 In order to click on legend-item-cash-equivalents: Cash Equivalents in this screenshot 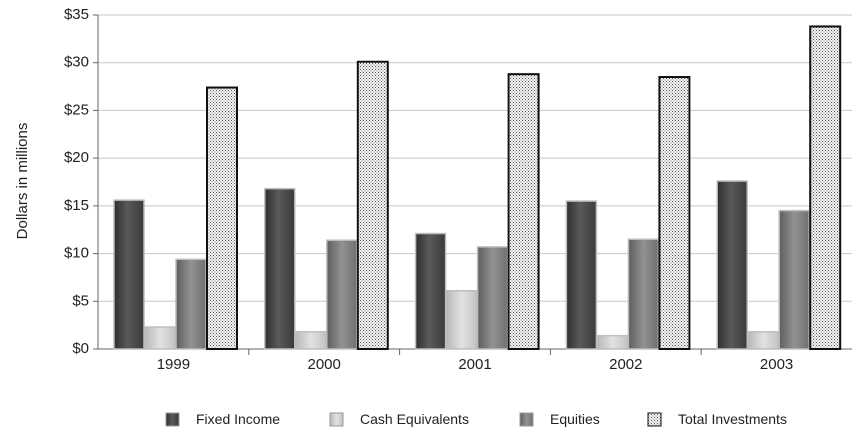, I will do `click(399, 419)`.